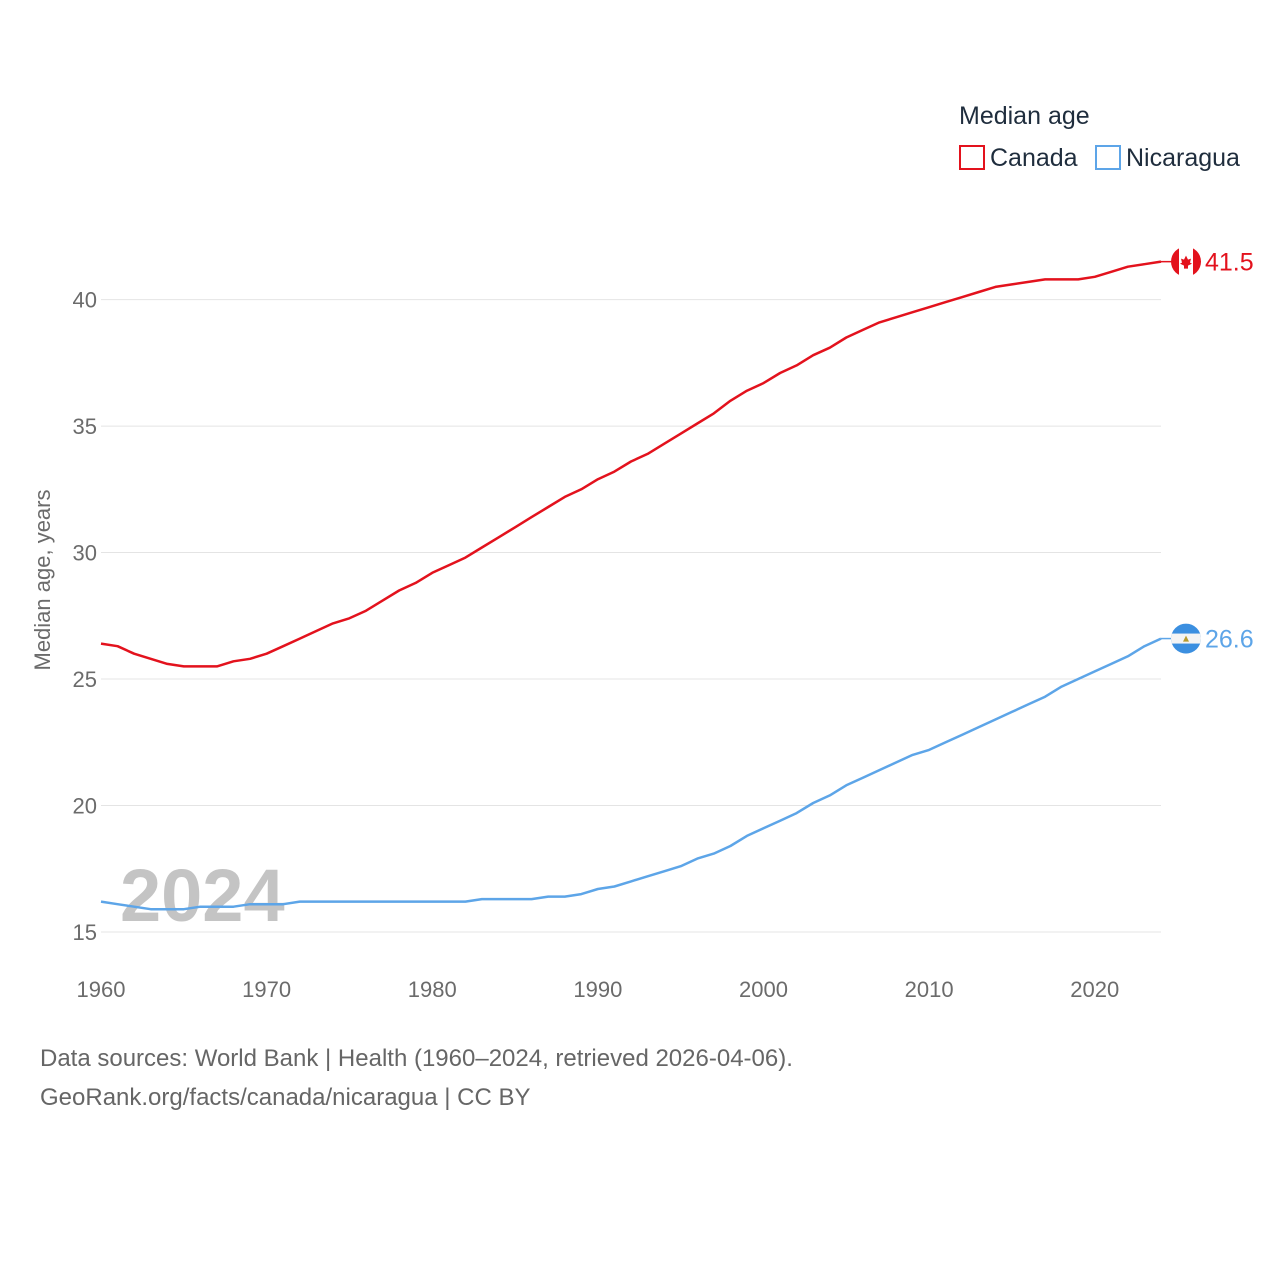  What do you see at coordinates (432, 989) in the screenshot?
I see `x-tick-1980: 1980` at bounding box center [432, 989].